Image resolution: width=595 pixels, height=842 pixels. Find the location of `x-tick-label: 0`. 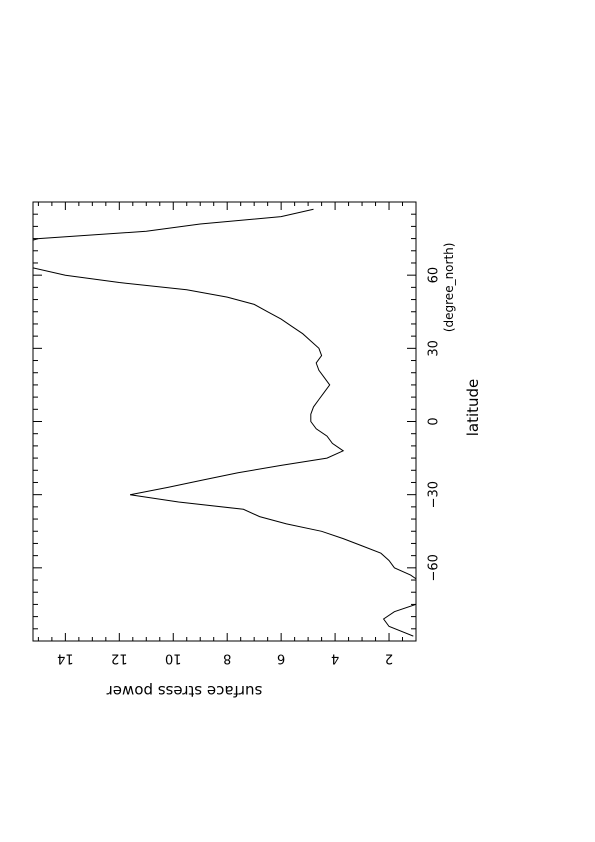

x-tick-label: 0 is located at coordinates (434, 421).